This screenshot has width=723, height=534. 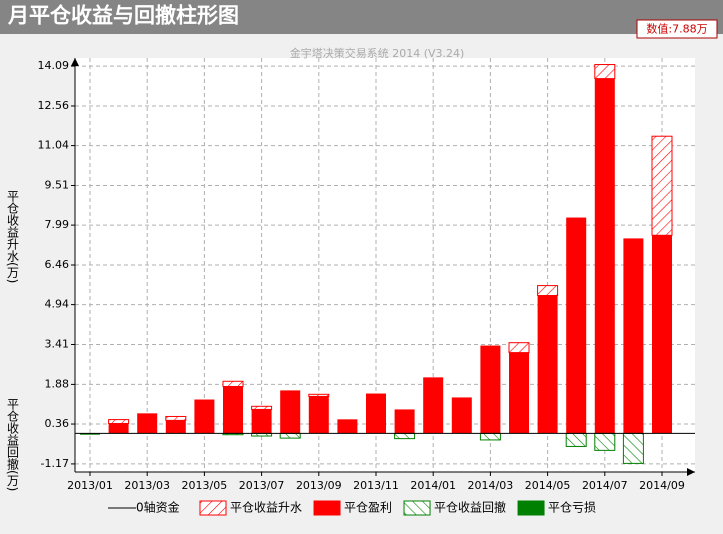 What do you see at coordinates (13, 444) in the screenshot?
I see `y-label-bottom: 平仓收益回撤(万)` at bounding box center [13, 444].